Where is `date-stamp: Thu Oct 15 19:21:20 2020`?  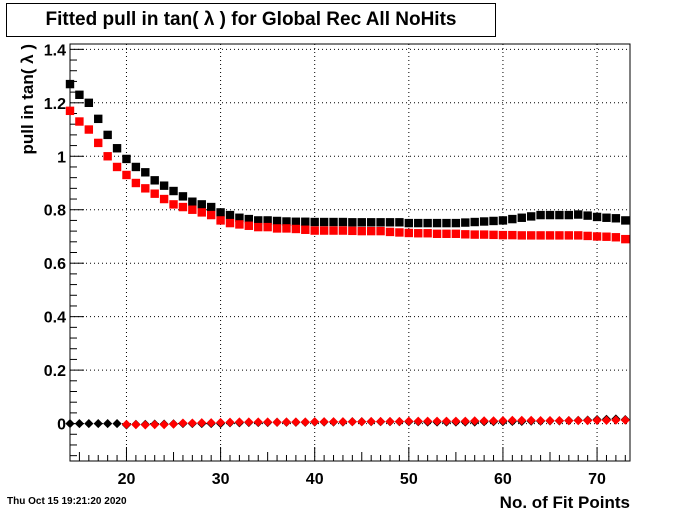
date-stamp: Thu Oct 15 19:21:20 2020 is located at coordinates (67, 501).